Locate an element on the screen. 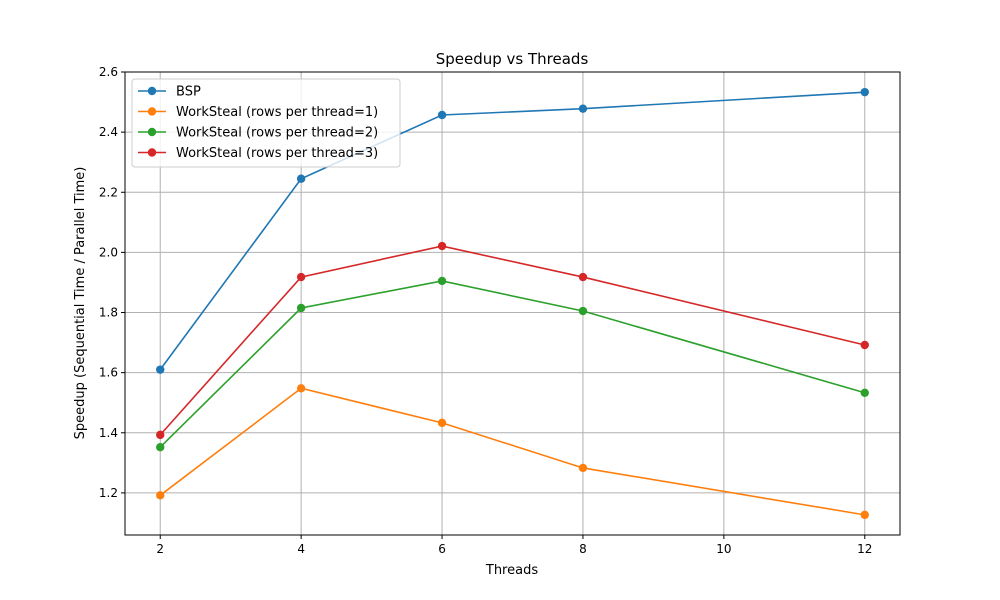  chart-title: Speedup vs Threads is located at coordinates (512, 59).